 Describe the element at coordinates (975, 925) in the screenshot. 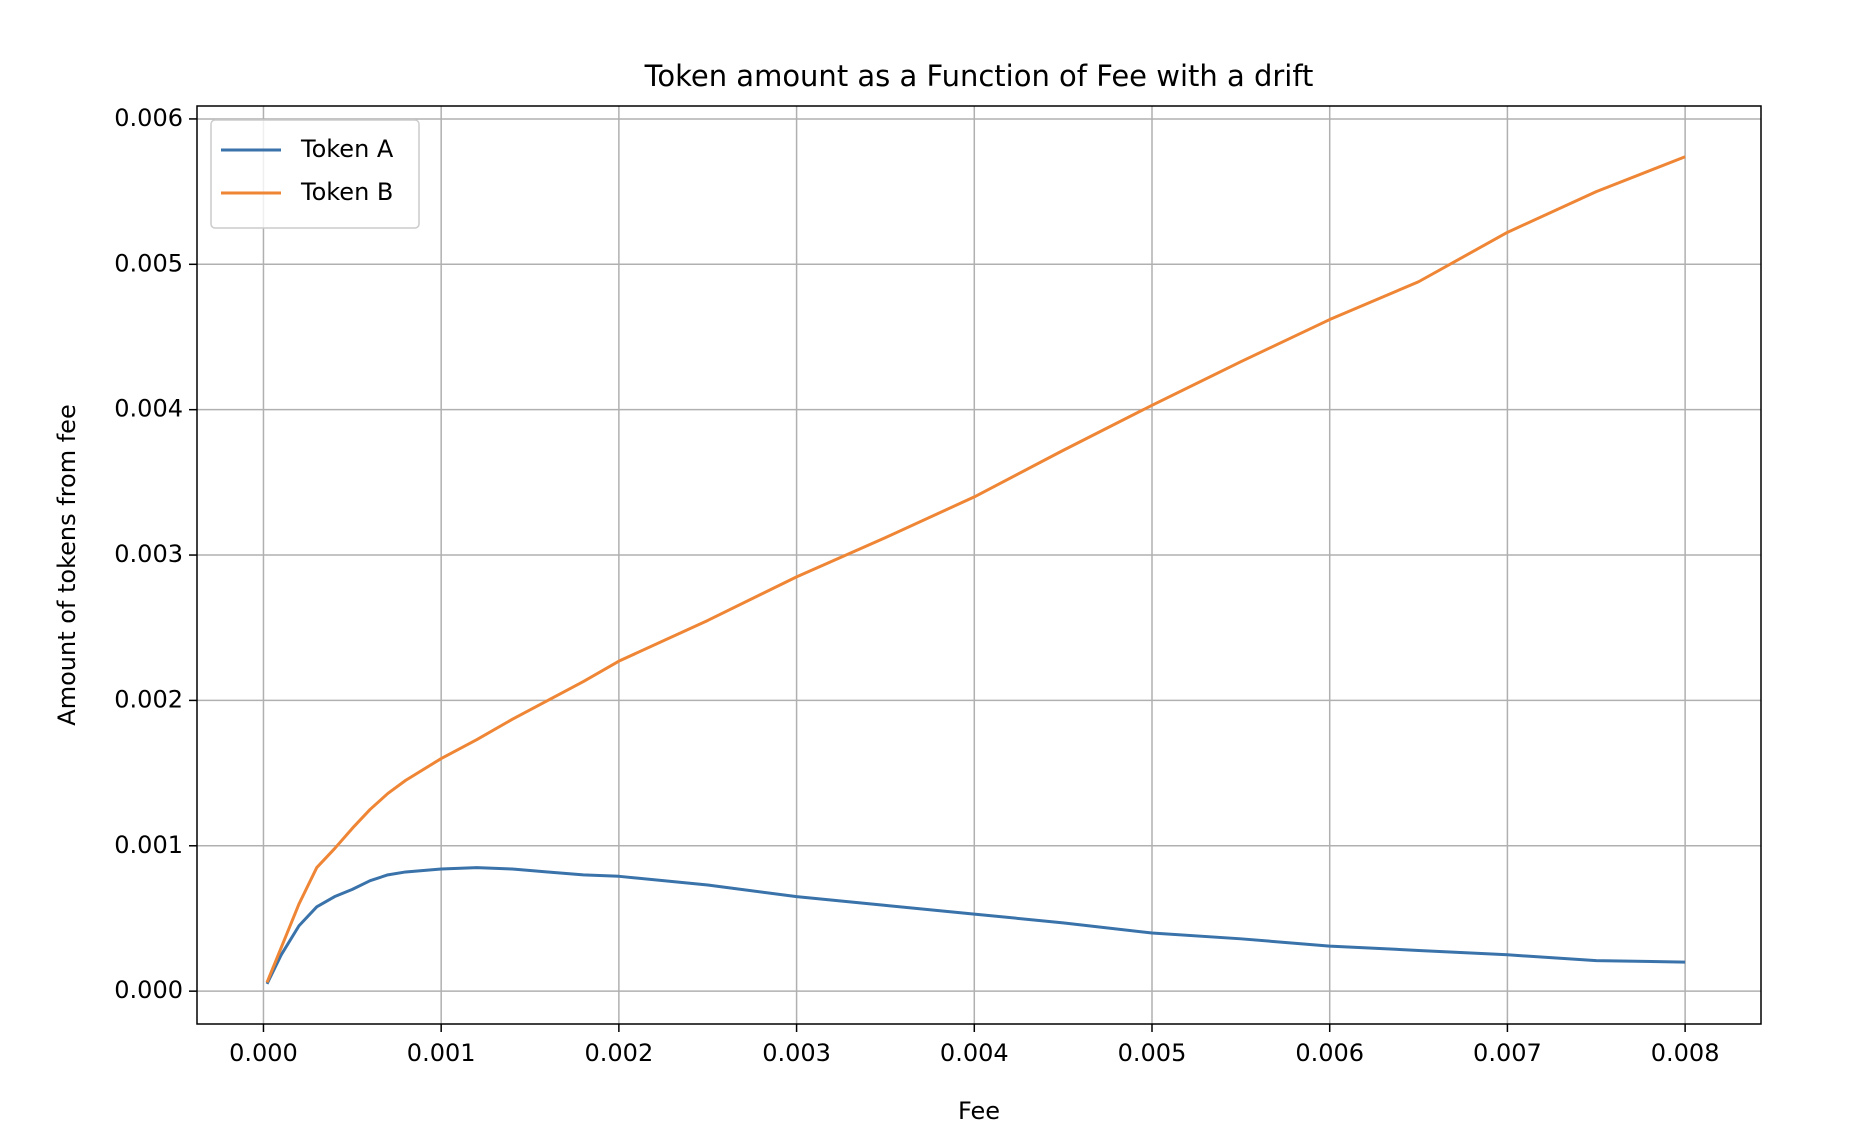

I see `series-line` at that location.